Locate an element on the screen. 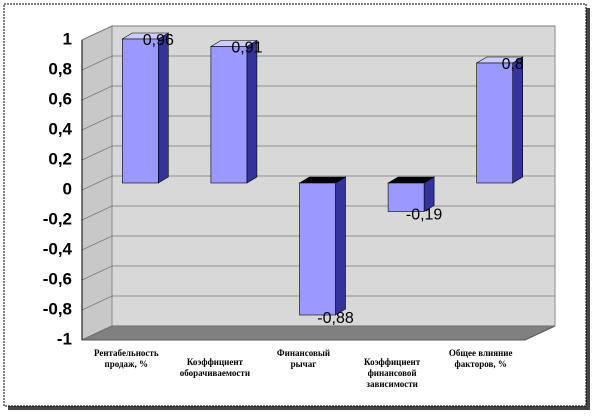 This screenshot has height=418, width=600. y-tick-label: 0,4 is located at coordinates (60, 128).